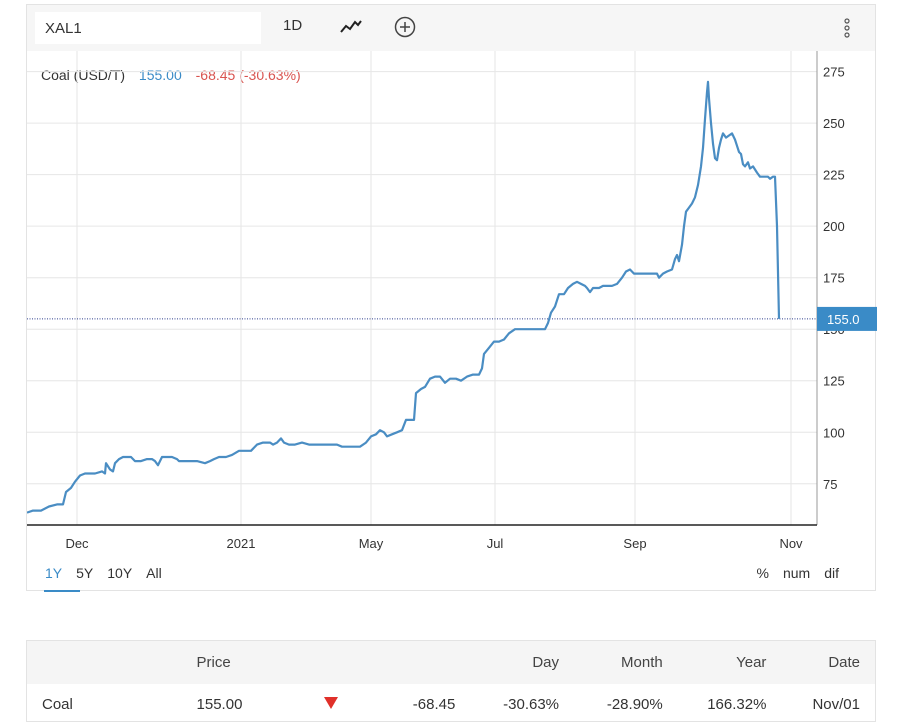 This screenshot has width=900, height=724. What do you see at coordinates (420, 662) in the screenshot?
I see `col-change-header` at bounding box center [420, 662].